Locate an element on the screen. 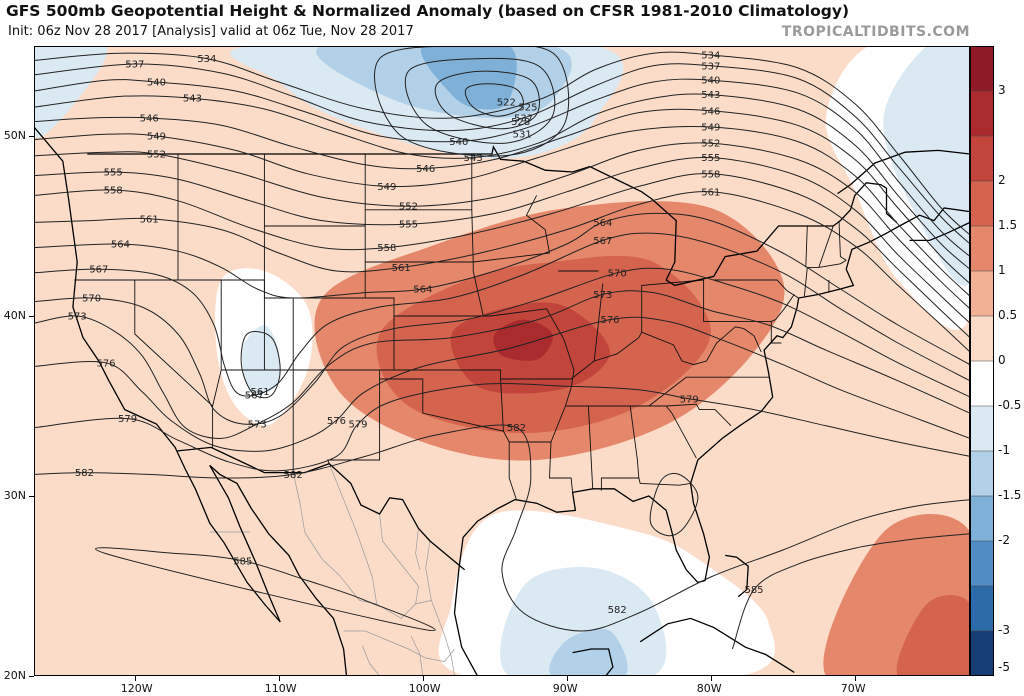 The width and height of the screenshot is (1024, 696). colorbar-frame is located at coordinates (982, 361).